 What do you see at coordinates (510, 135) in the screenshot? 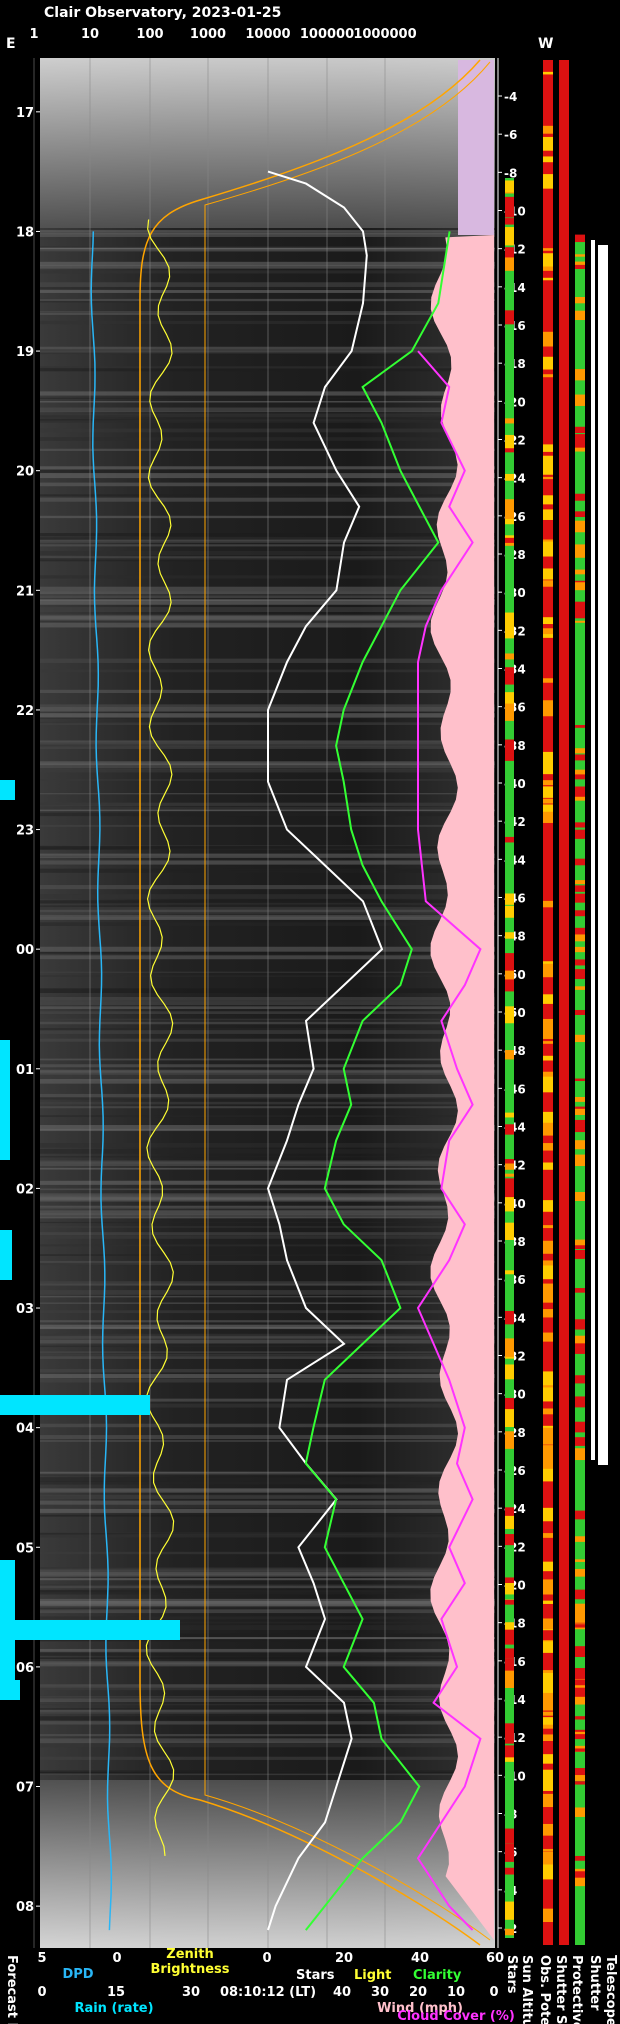
I see `sun-altitude-tick-1: -6` at bounding box center [510, 135].